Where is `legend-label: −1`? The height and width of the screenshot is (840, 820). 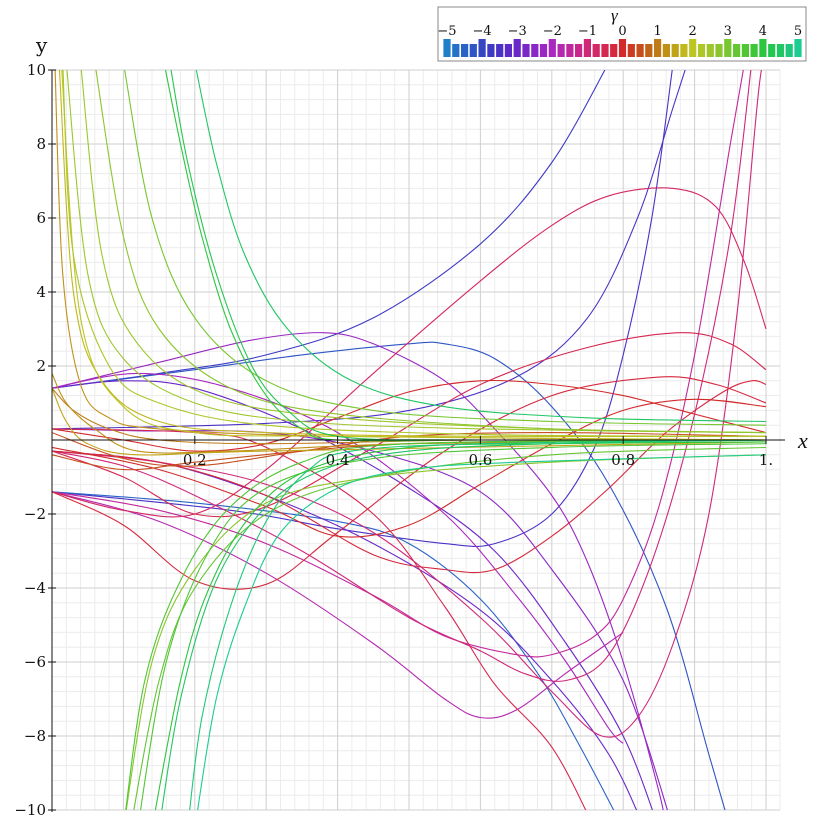
legend-label: −1 is located at coordinates (587, 31).